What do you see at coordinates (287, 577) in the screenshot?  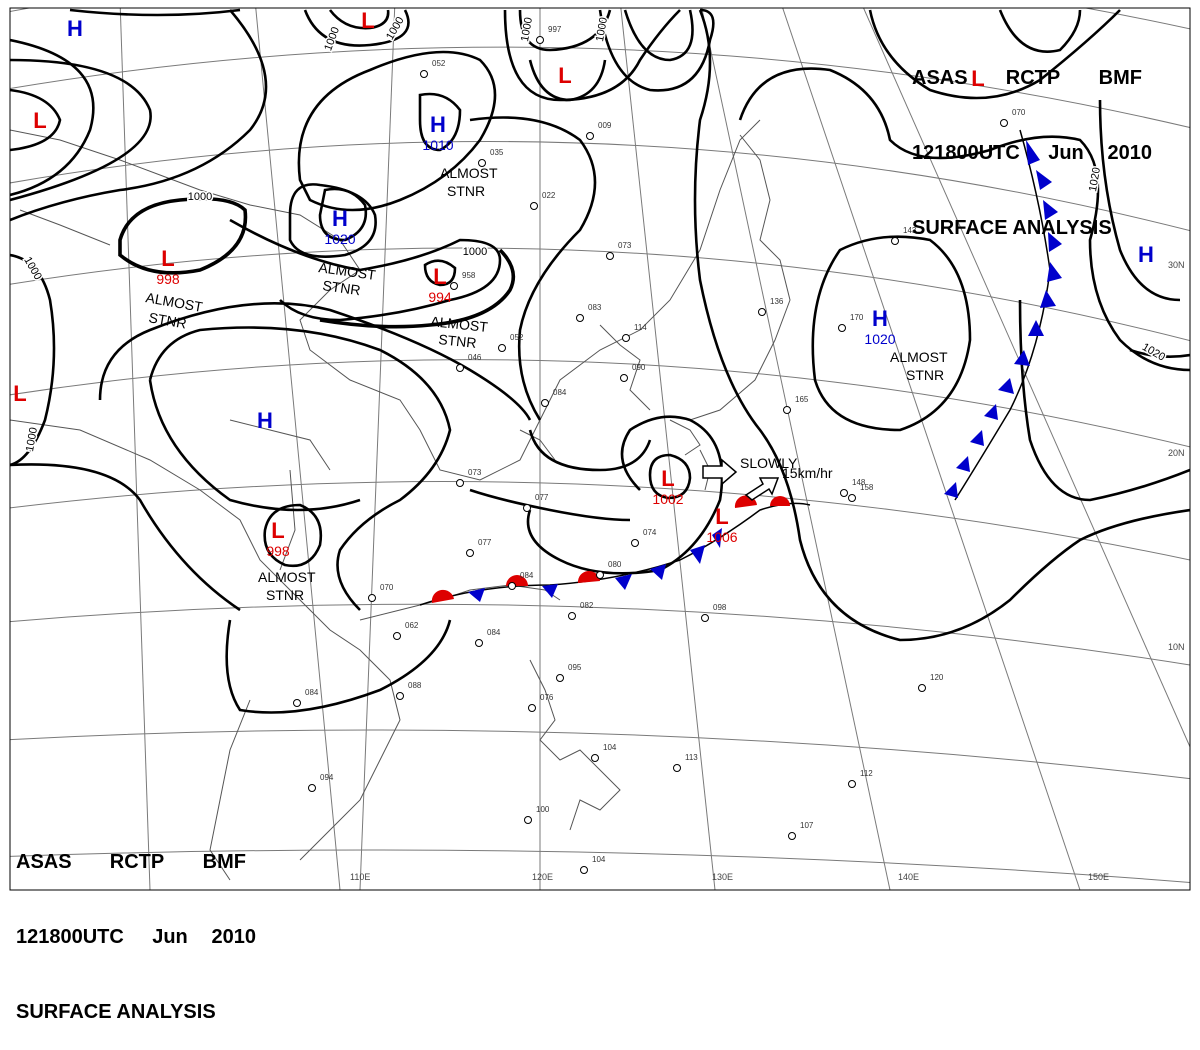 I see `almost-stnr-5-line1: ALMOST` at bounding box center [287, 577].